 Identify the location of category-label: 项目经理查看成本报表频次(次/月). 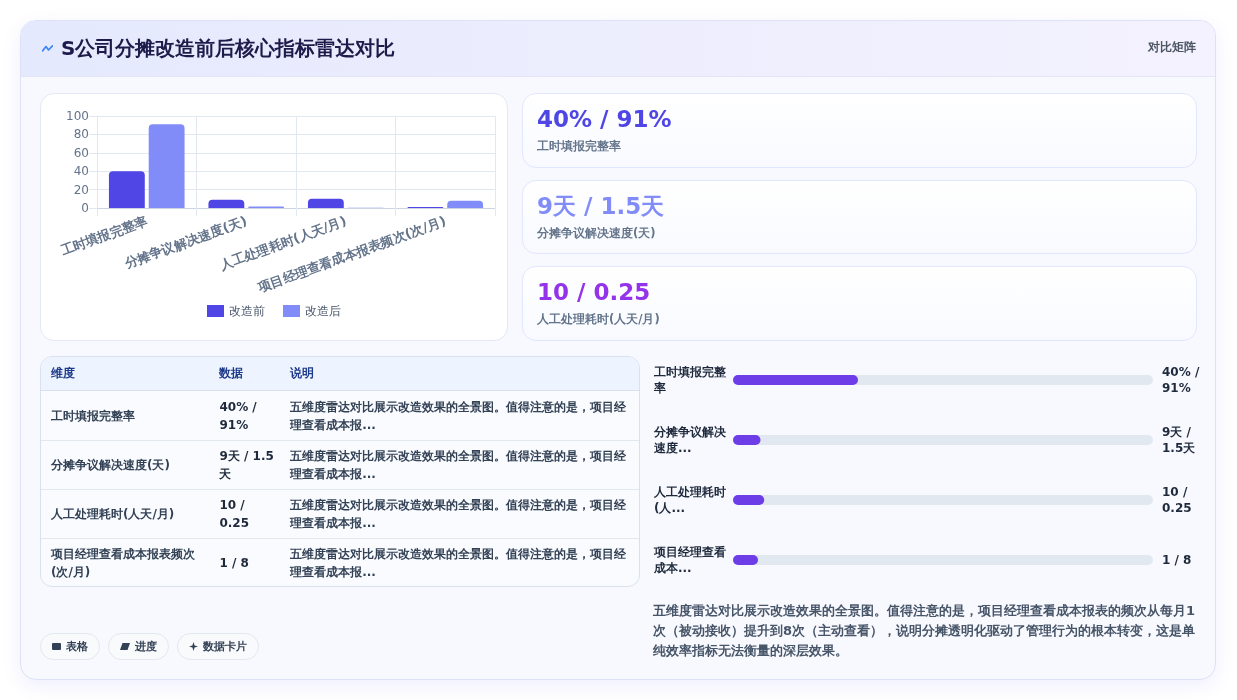
(123, 563).